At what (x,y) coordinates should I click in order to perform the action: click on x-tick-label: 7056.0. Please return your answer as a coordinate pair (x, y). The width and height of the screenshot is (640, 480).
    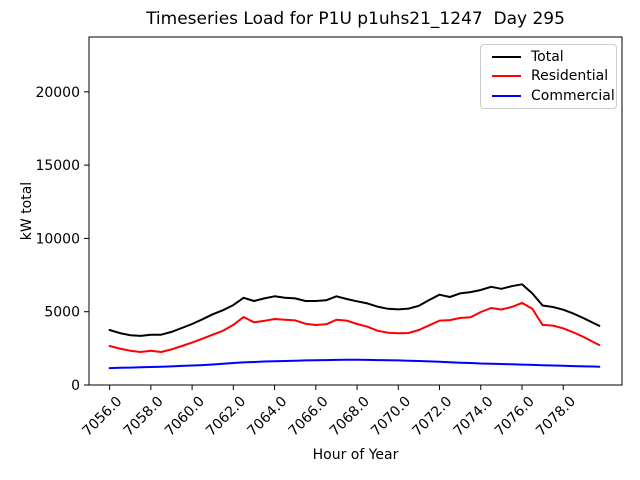
    Looking at the image, I should click on (102, 417).